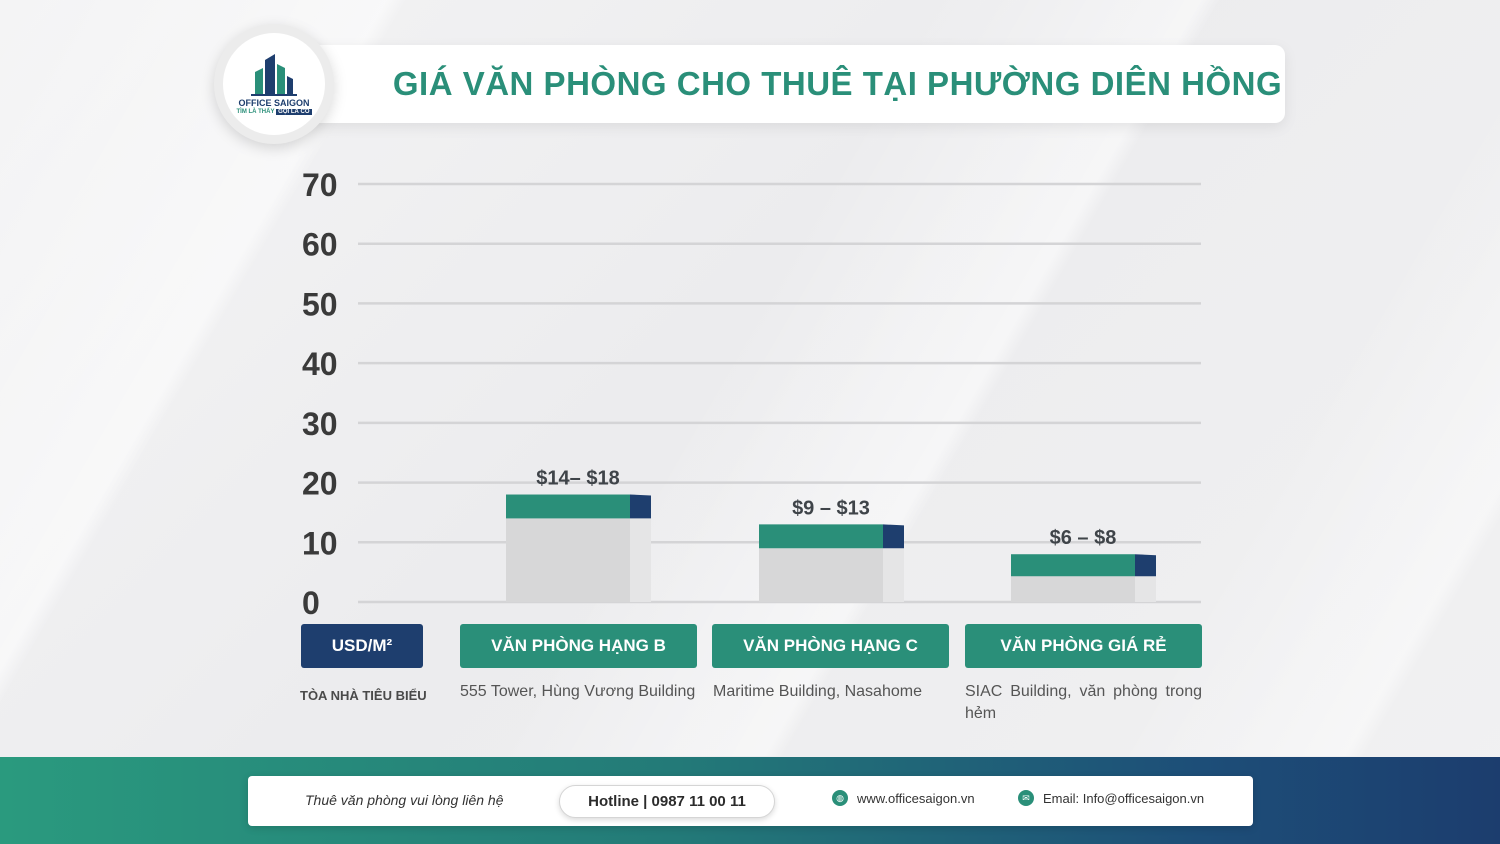 This screenshot has height=844, width=1500. I want to click on logo: OFFICE SAIGON TÌM LÀ THẤY GỌI LÀ CÓ, so click(274, 84).